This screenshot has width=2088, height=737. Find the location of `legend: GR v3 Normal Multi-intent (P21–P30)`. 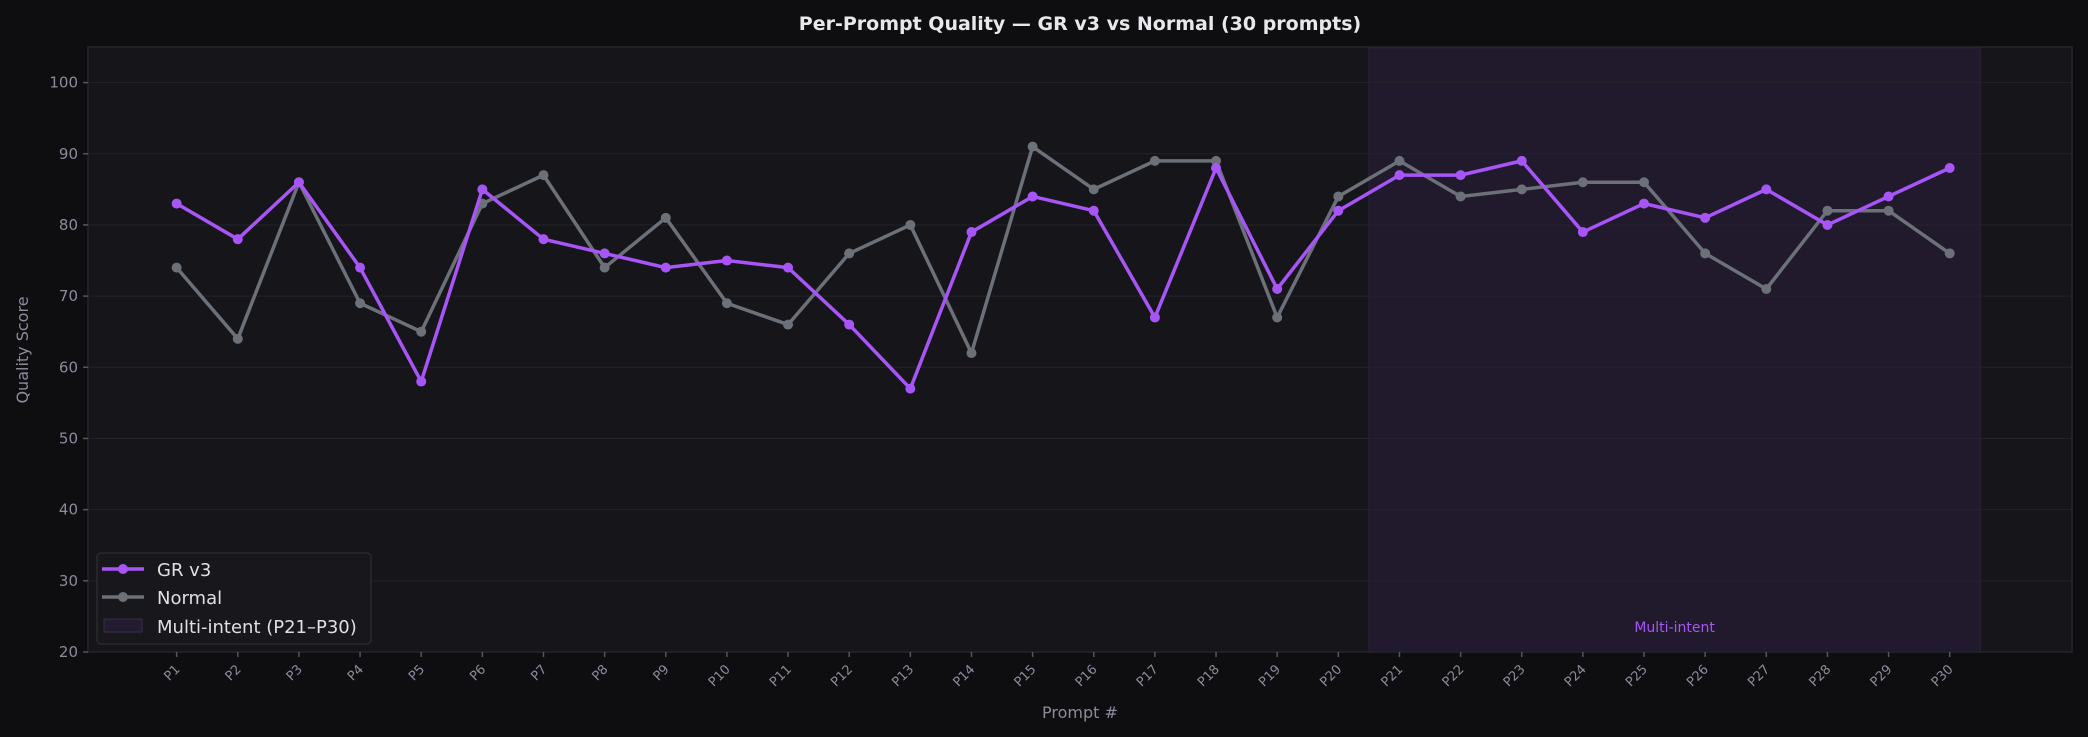

legend: GR v3 Normal Multi-intent (P21–P30) is located at coordinates (234, 598).